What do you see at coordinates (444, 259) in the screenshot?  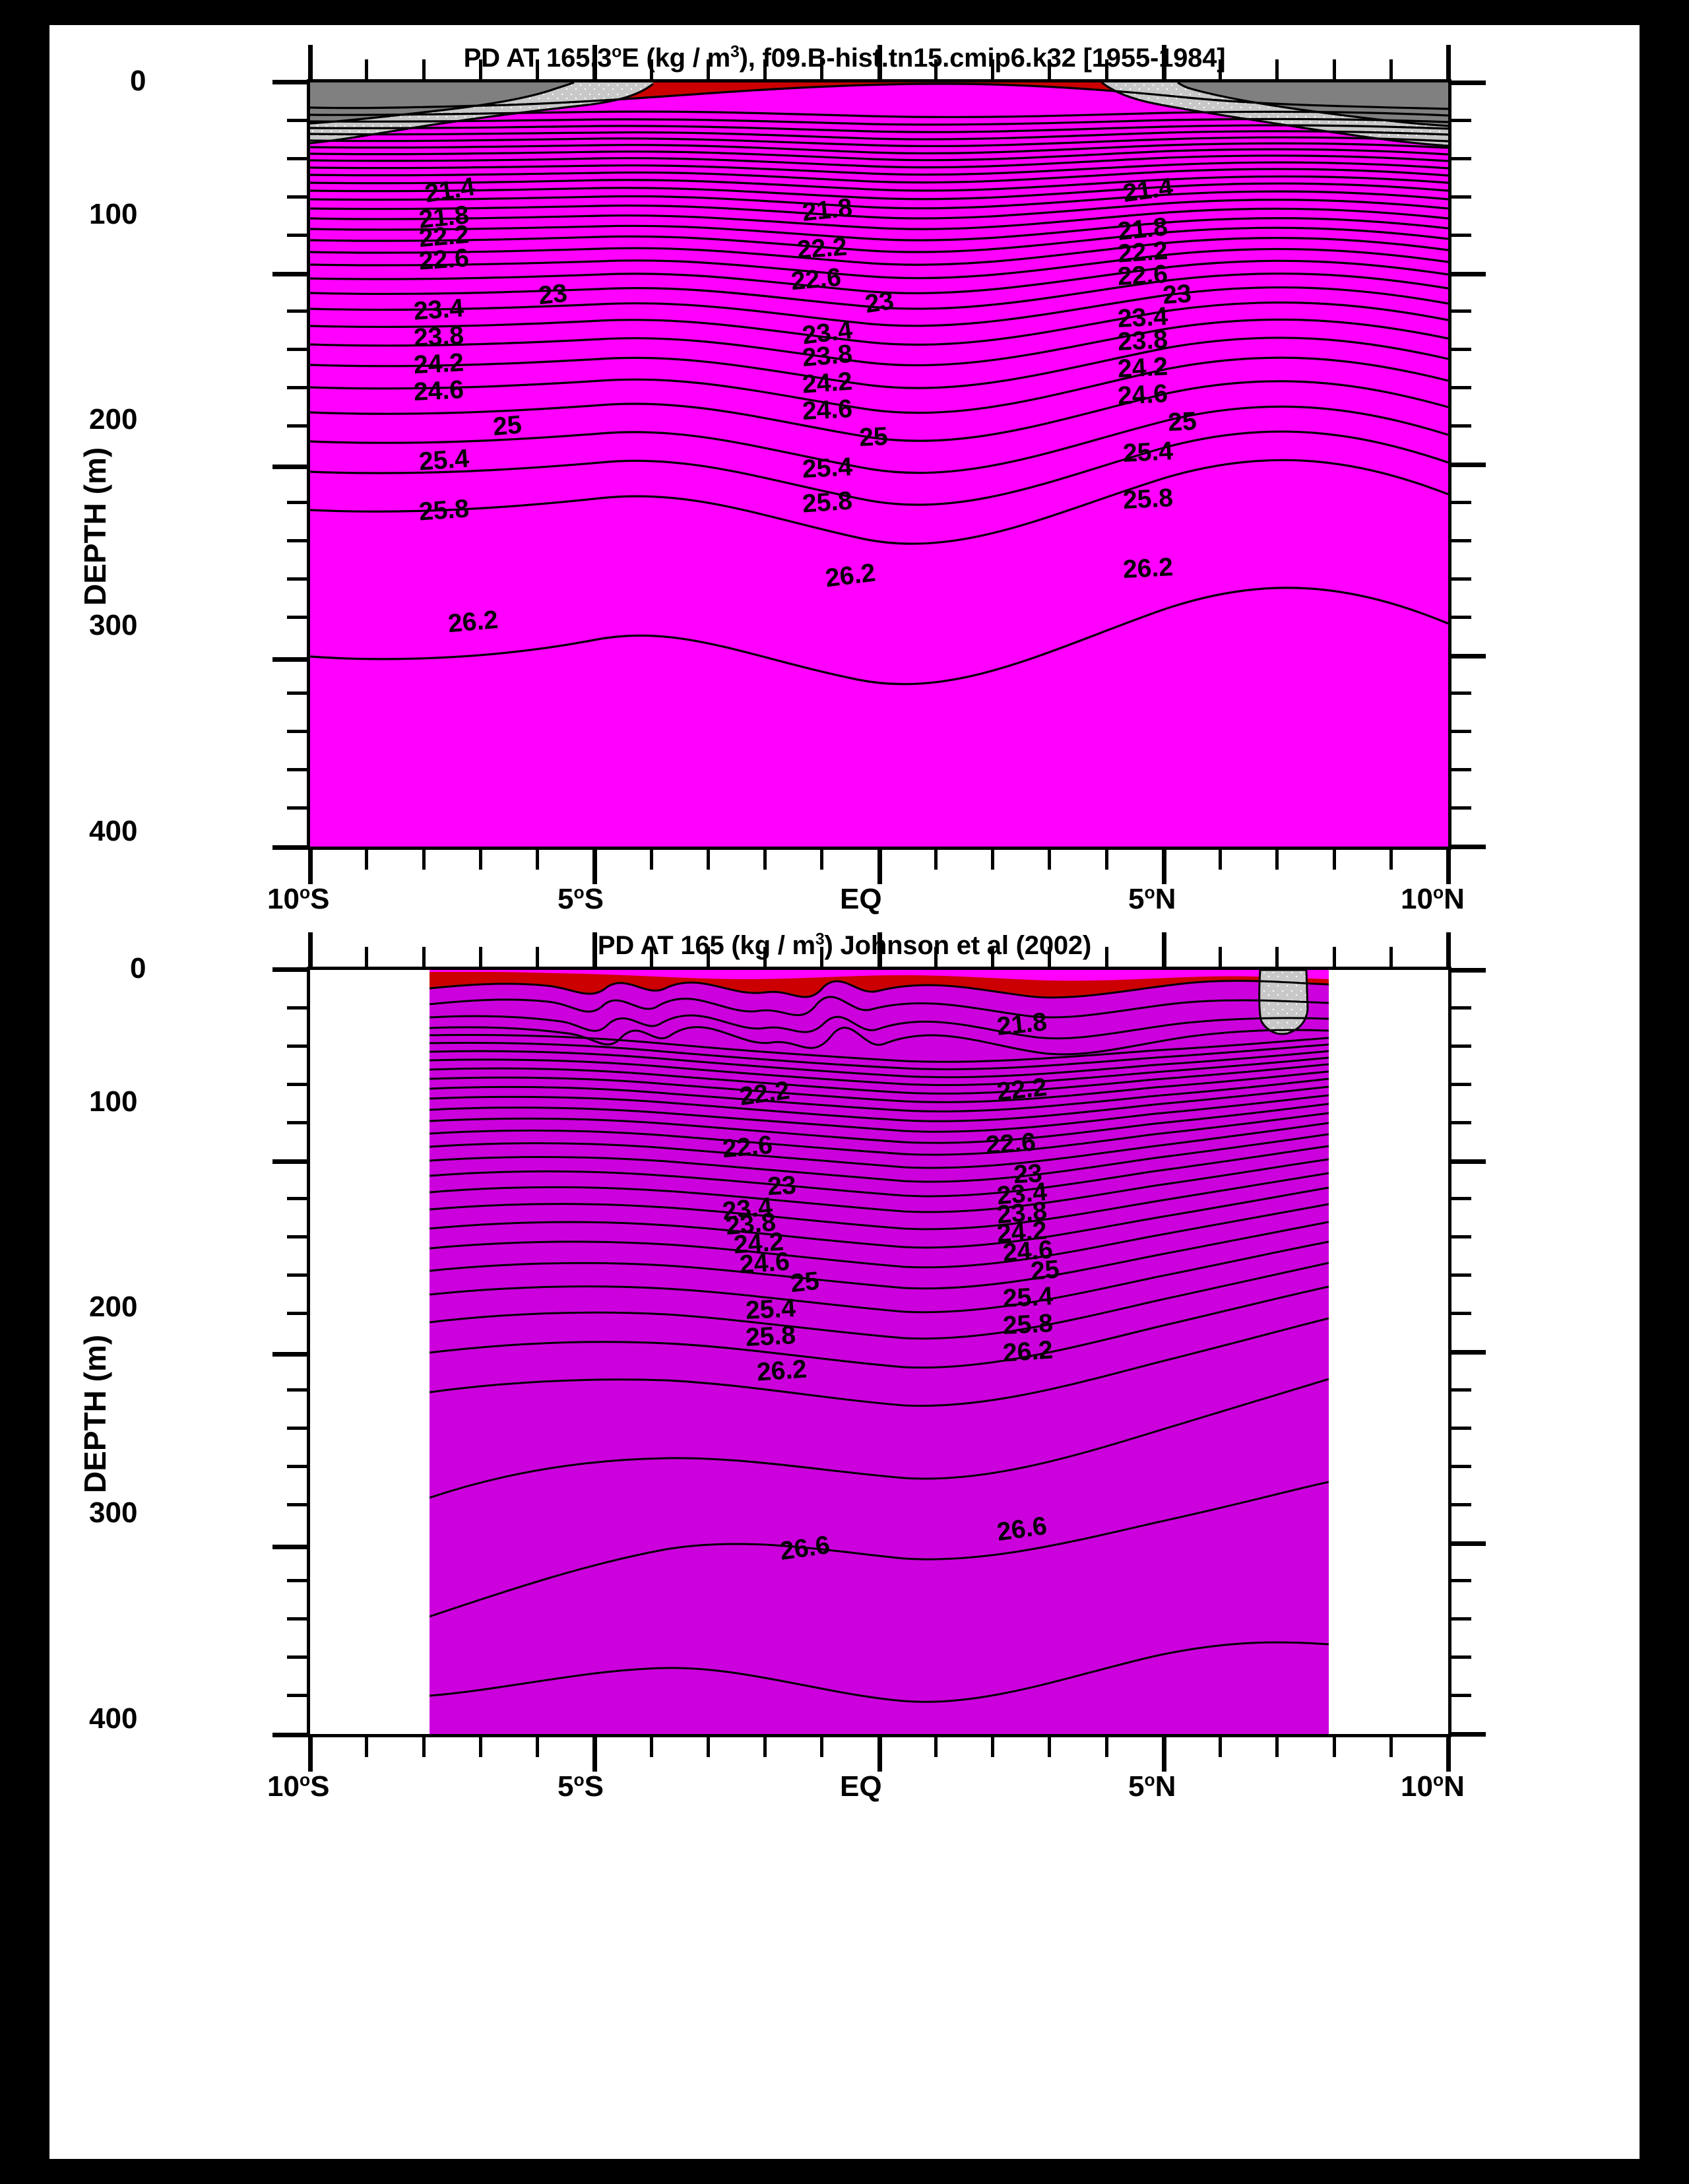 I see `contour-label-22-6-3: 22.6` at bounding box center [444, 259].